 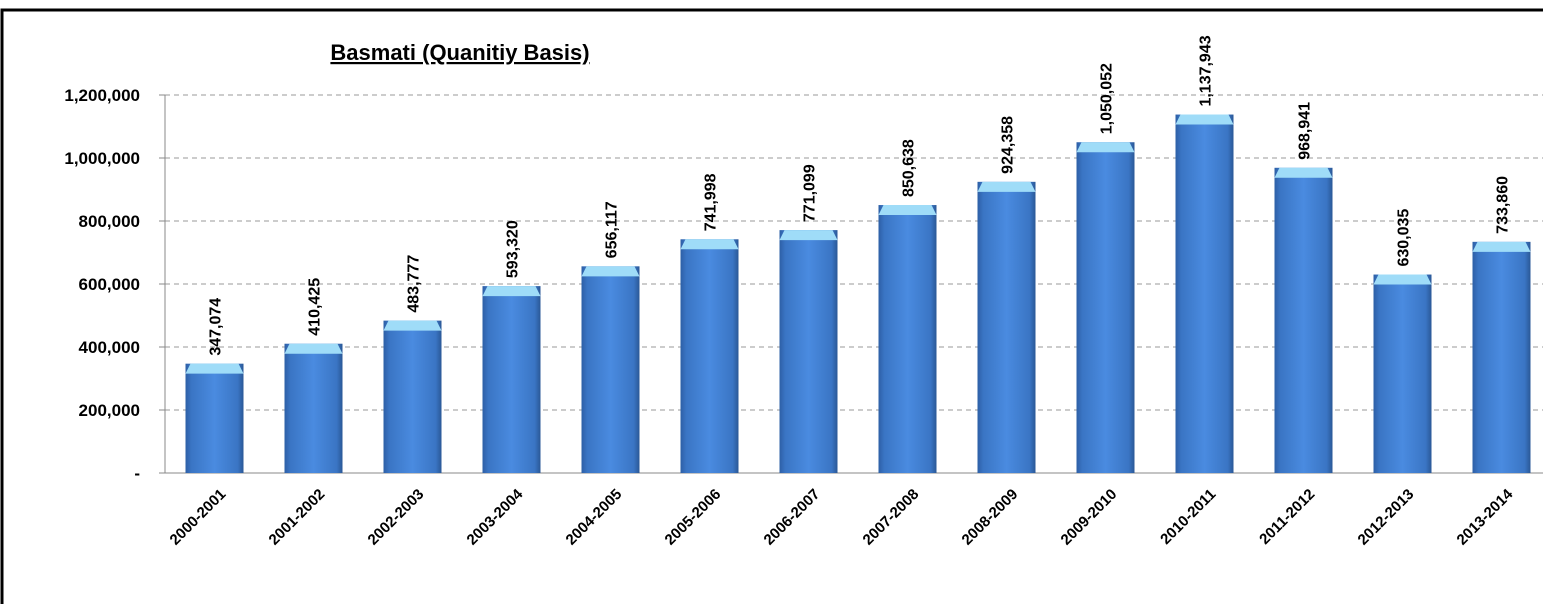 I want to click on value-label: 924,358, so click(x=1008, y=145).